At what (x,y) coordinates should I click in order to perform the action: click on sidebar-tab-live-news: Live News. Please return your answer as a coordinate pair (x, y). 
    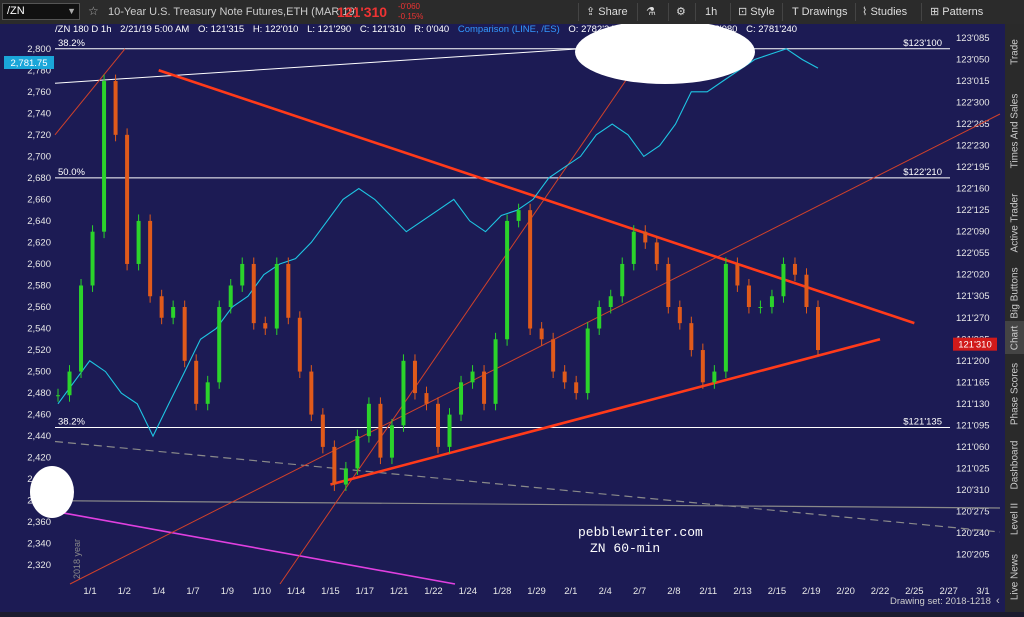
    Looking at the image, I should click on (1014, 577).